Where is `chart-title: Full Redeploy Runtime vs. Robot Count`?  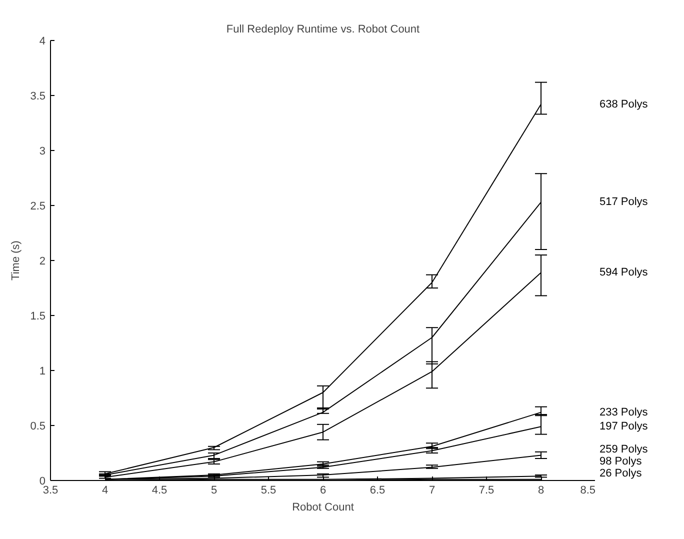
chart-title: Full Redeploy Runtime vs. Robot Count is located at coordinates (323, 30).